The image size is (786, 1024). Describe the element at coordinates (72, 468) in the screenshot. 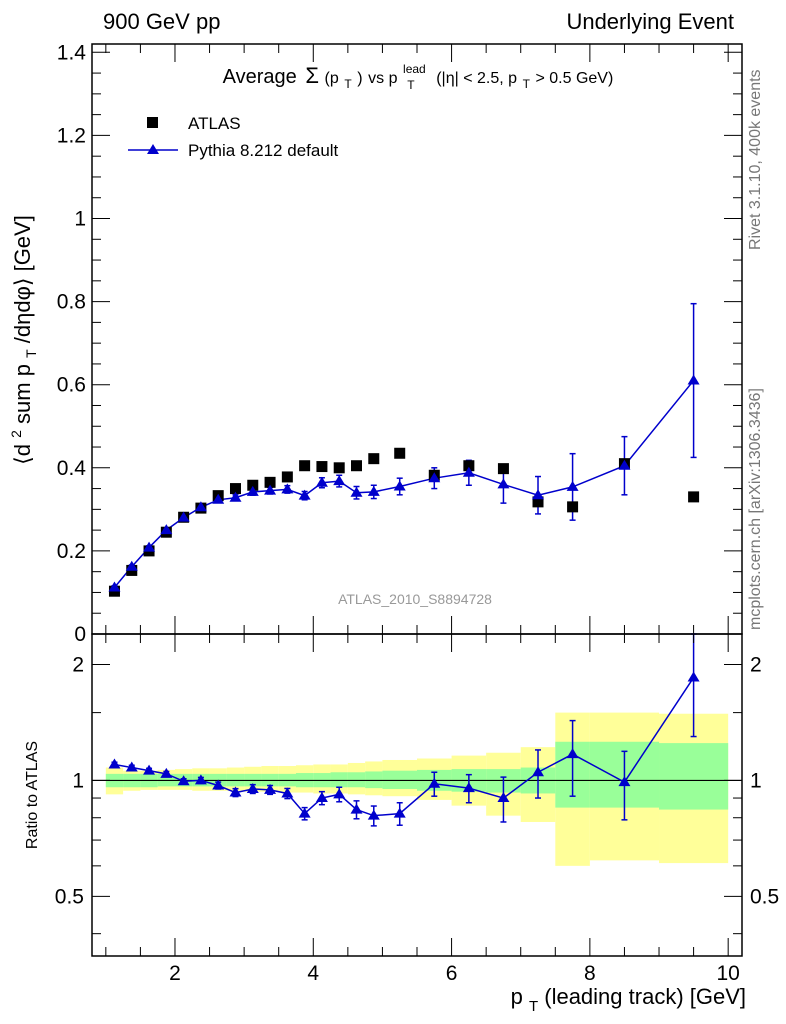

I see `y-tick-label: 0.4` at that location.